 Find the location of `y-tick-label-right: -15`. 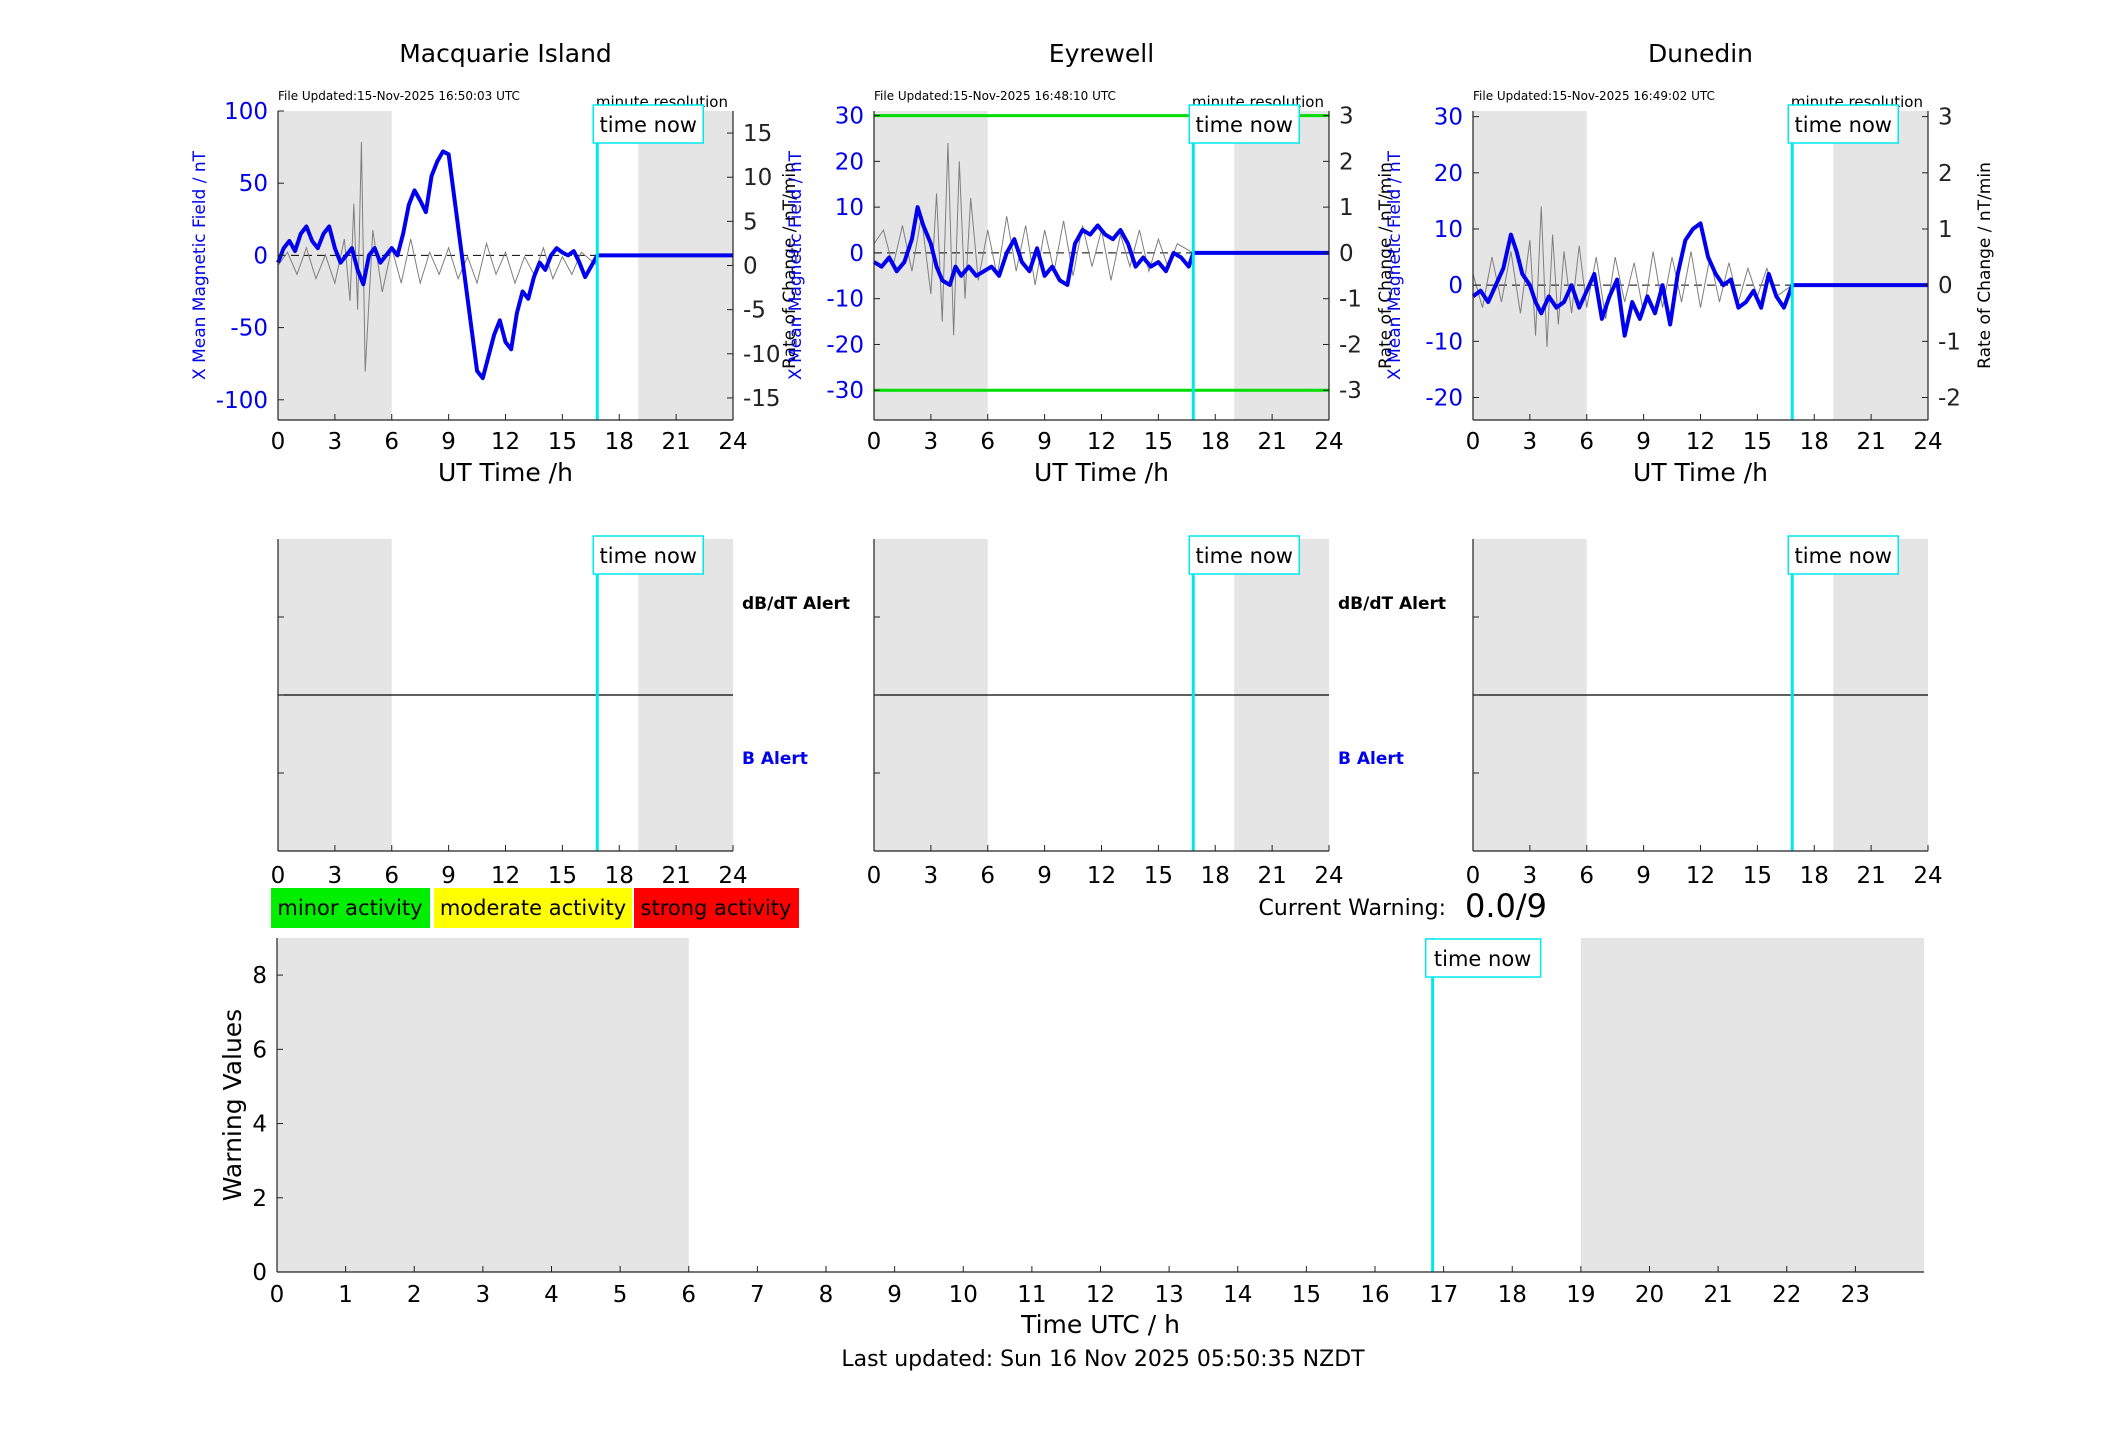

y-tick-label-right: -15 is located at coordinates (762, 399).